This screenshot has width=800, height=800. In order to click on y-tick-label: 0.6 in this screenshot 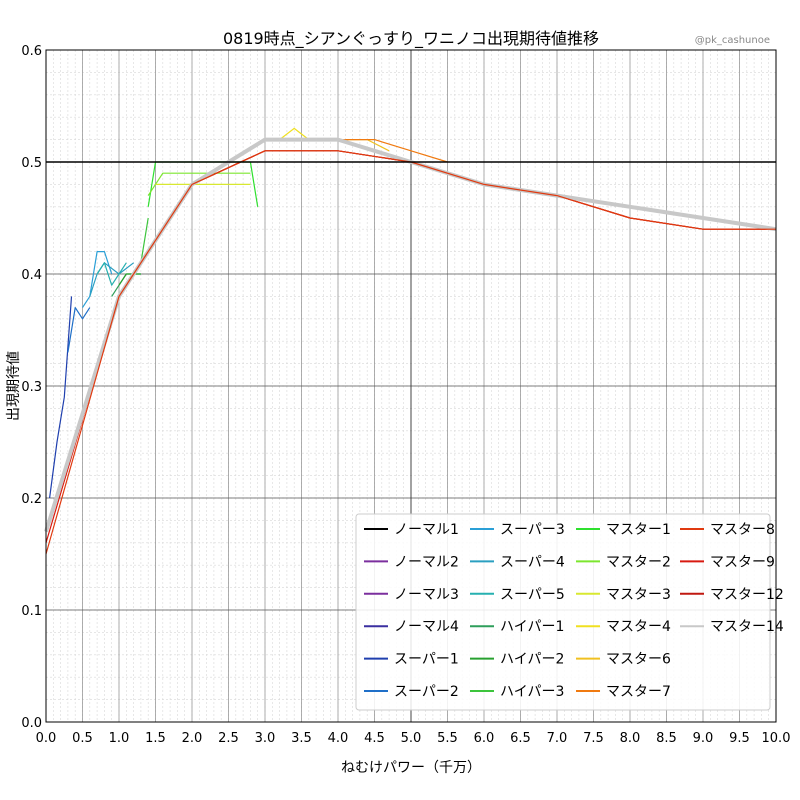, I will do `click(31, 51)`.